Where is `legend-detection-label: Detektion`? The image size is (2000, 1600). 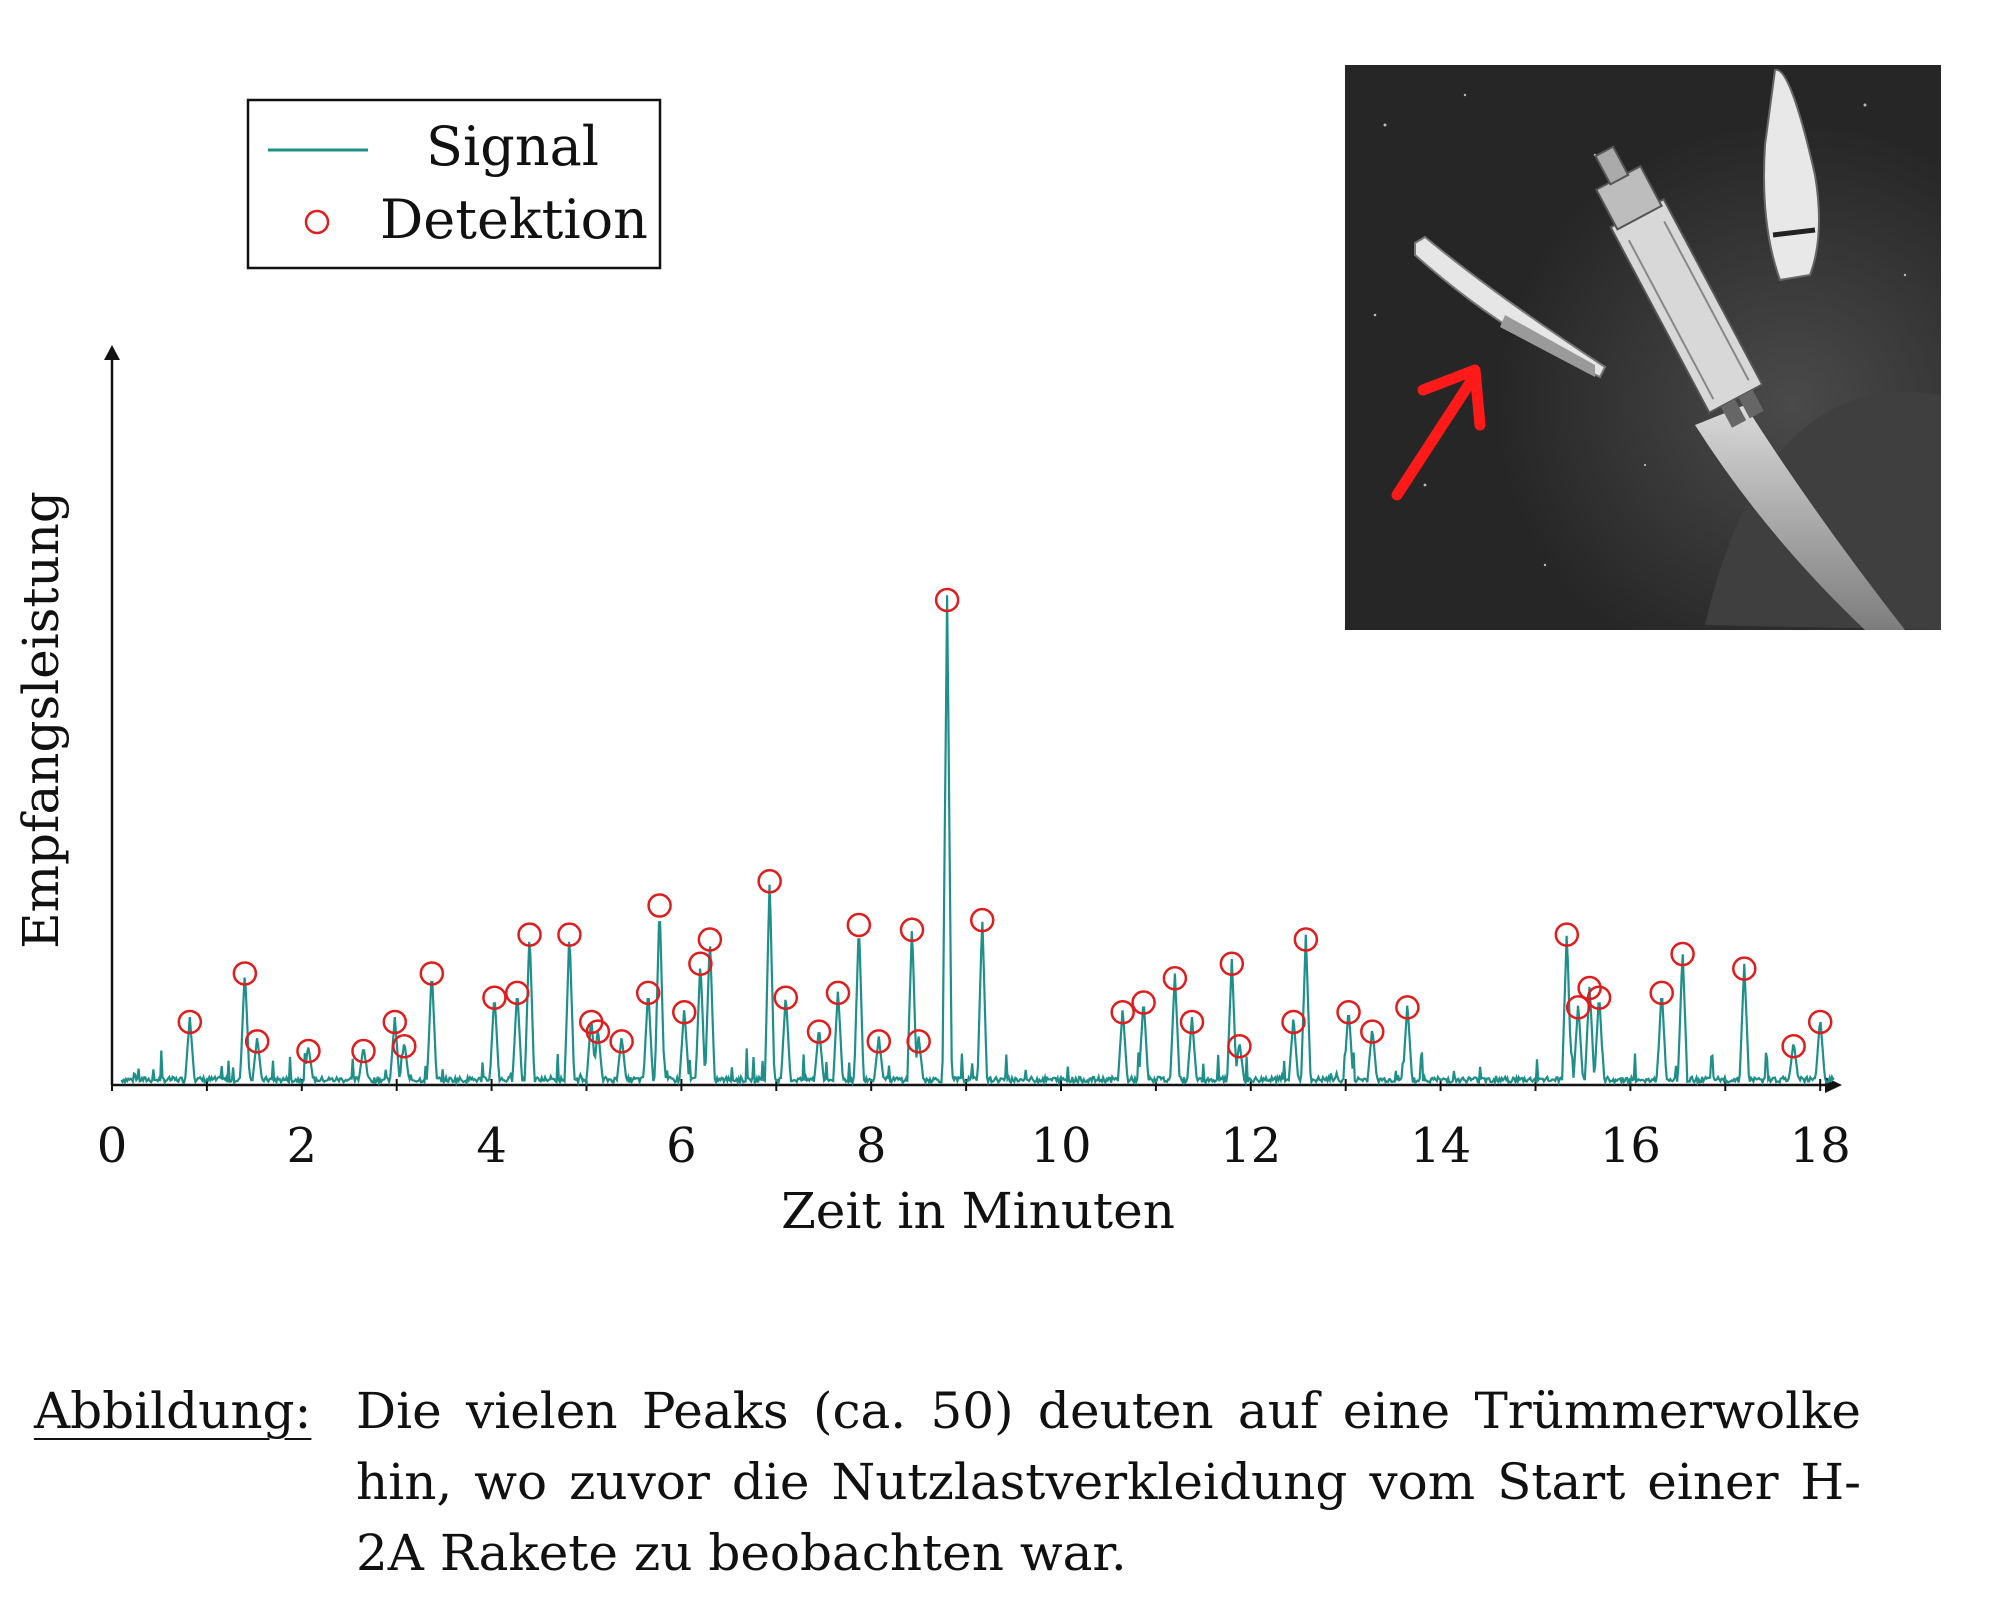 legend-detection-label: Detektion is located at coordinates (514, 219).